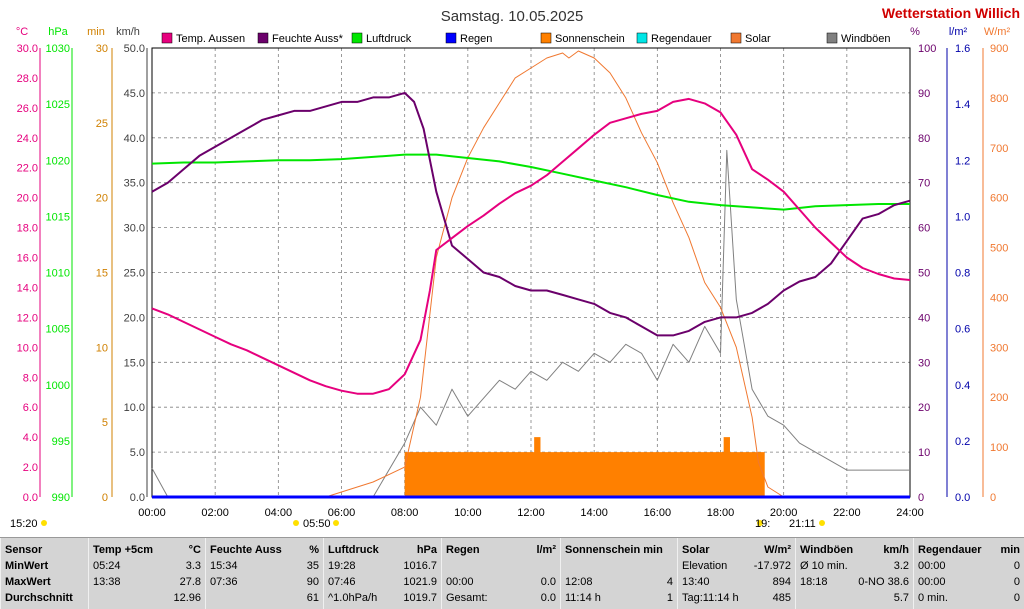  I want to click on axis-tick-temp_c: 28.0, so click(27, 79).